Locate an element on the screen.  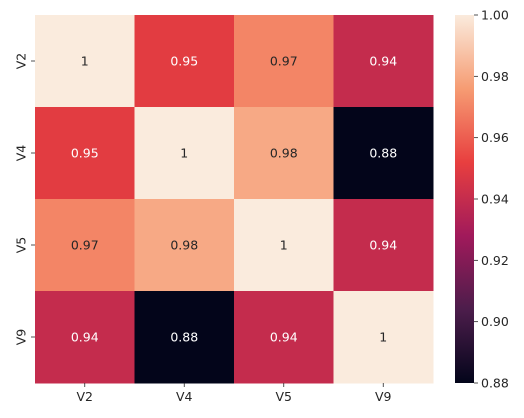
y-axis: V2 V4 V5 V9 is located at coordinates (24, 199).